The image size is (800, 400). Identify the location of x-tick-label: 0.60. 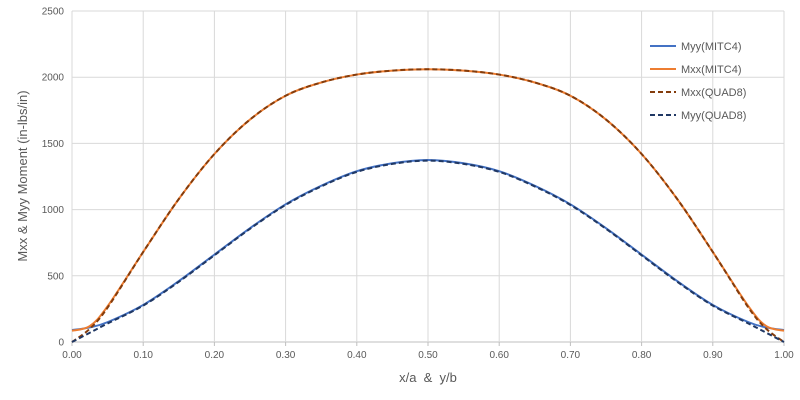
(499, 355).